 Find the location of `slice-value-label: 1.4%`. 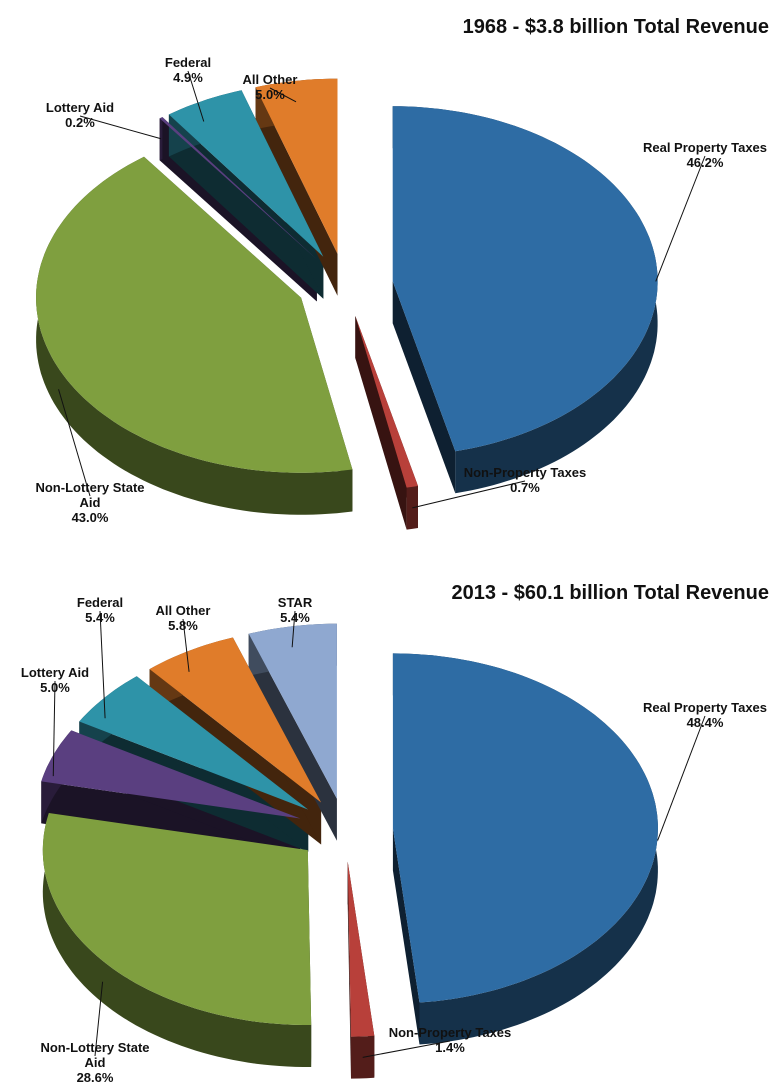

slice-value-label: 1.4% is located at coordinates (450, 1047).